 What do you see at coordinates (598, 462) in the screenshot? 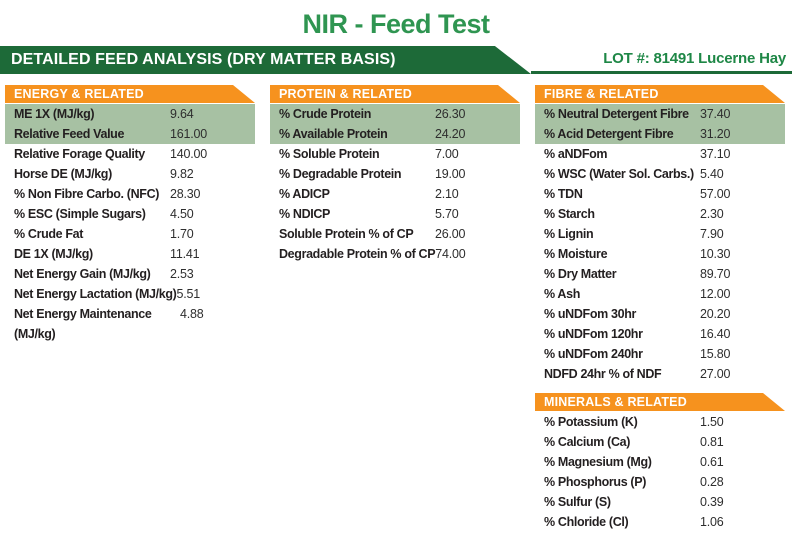
I see `row-label: % Magnesium (Mg)` at bounding box center [598, 462].